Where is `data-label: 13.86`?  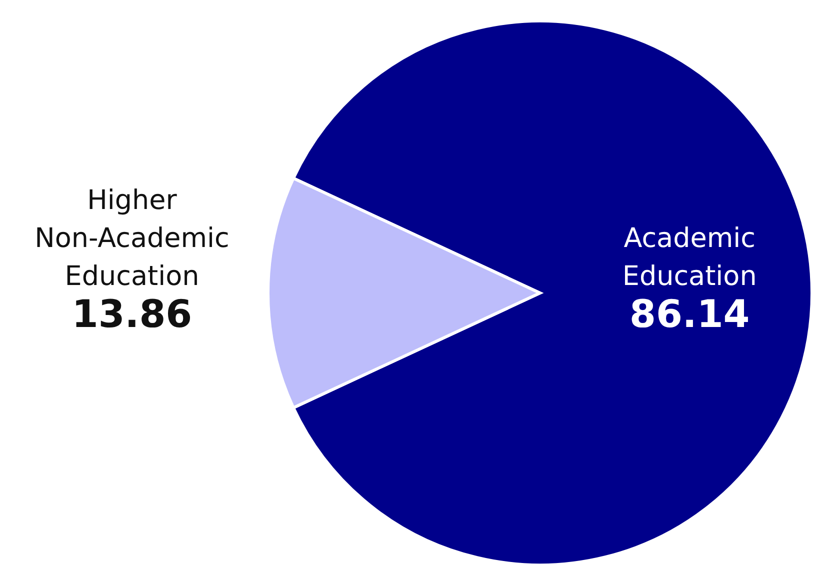 data-label: 13.86 is located at coordinates (132, 314).